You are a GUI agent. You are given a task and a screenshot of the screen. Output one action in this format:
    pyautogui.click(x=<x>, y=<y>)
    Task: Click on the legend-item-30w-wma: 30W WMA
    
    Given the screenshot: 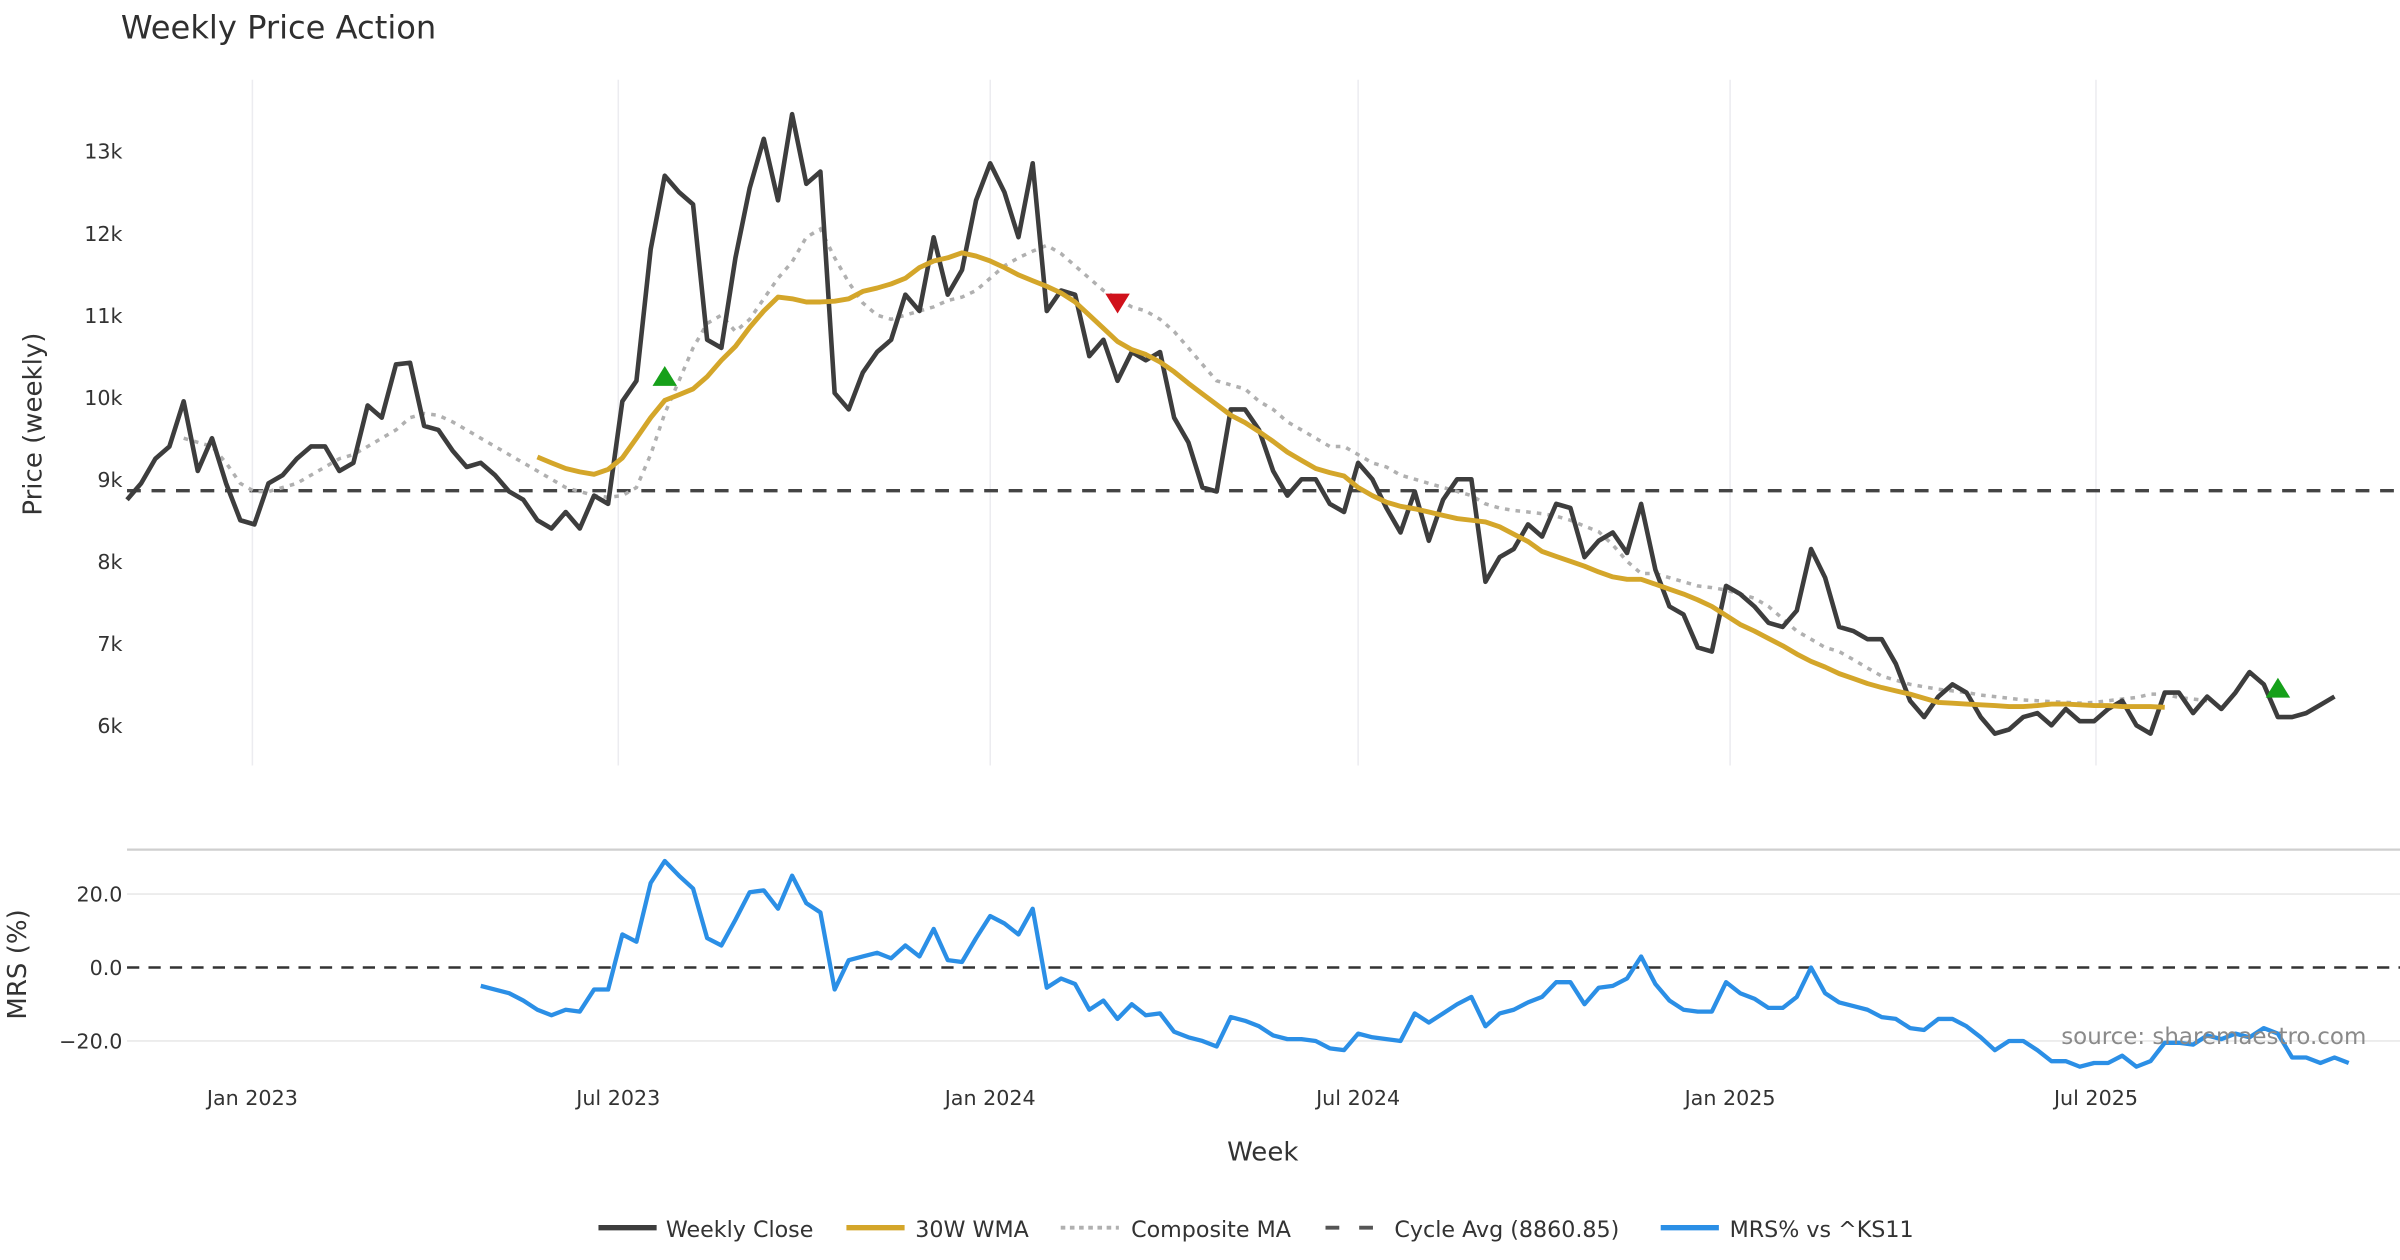 What is the action you would take?
    pyautogui.click(x=937, y=1230)
    